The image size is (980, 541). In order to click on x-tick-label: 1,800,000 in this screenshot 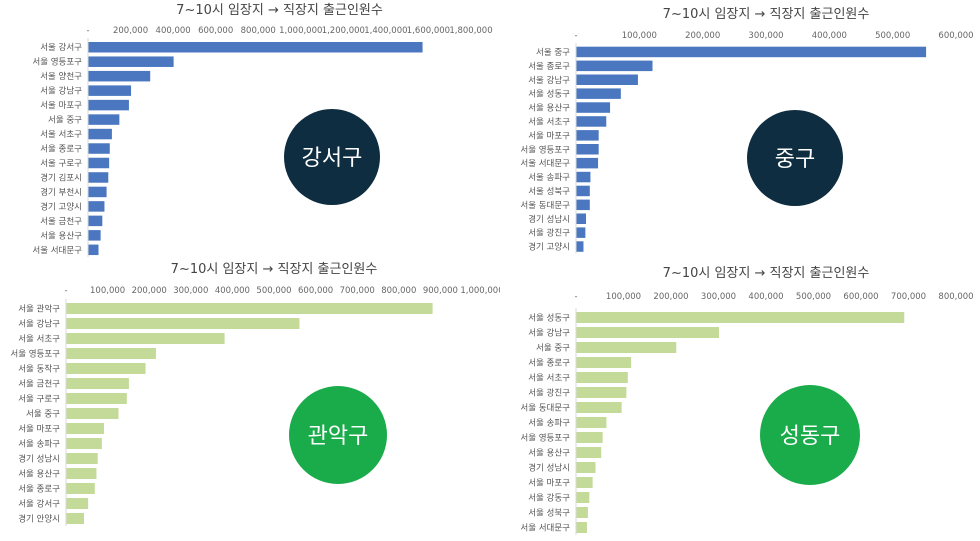, I will do `click(470, 31)`.